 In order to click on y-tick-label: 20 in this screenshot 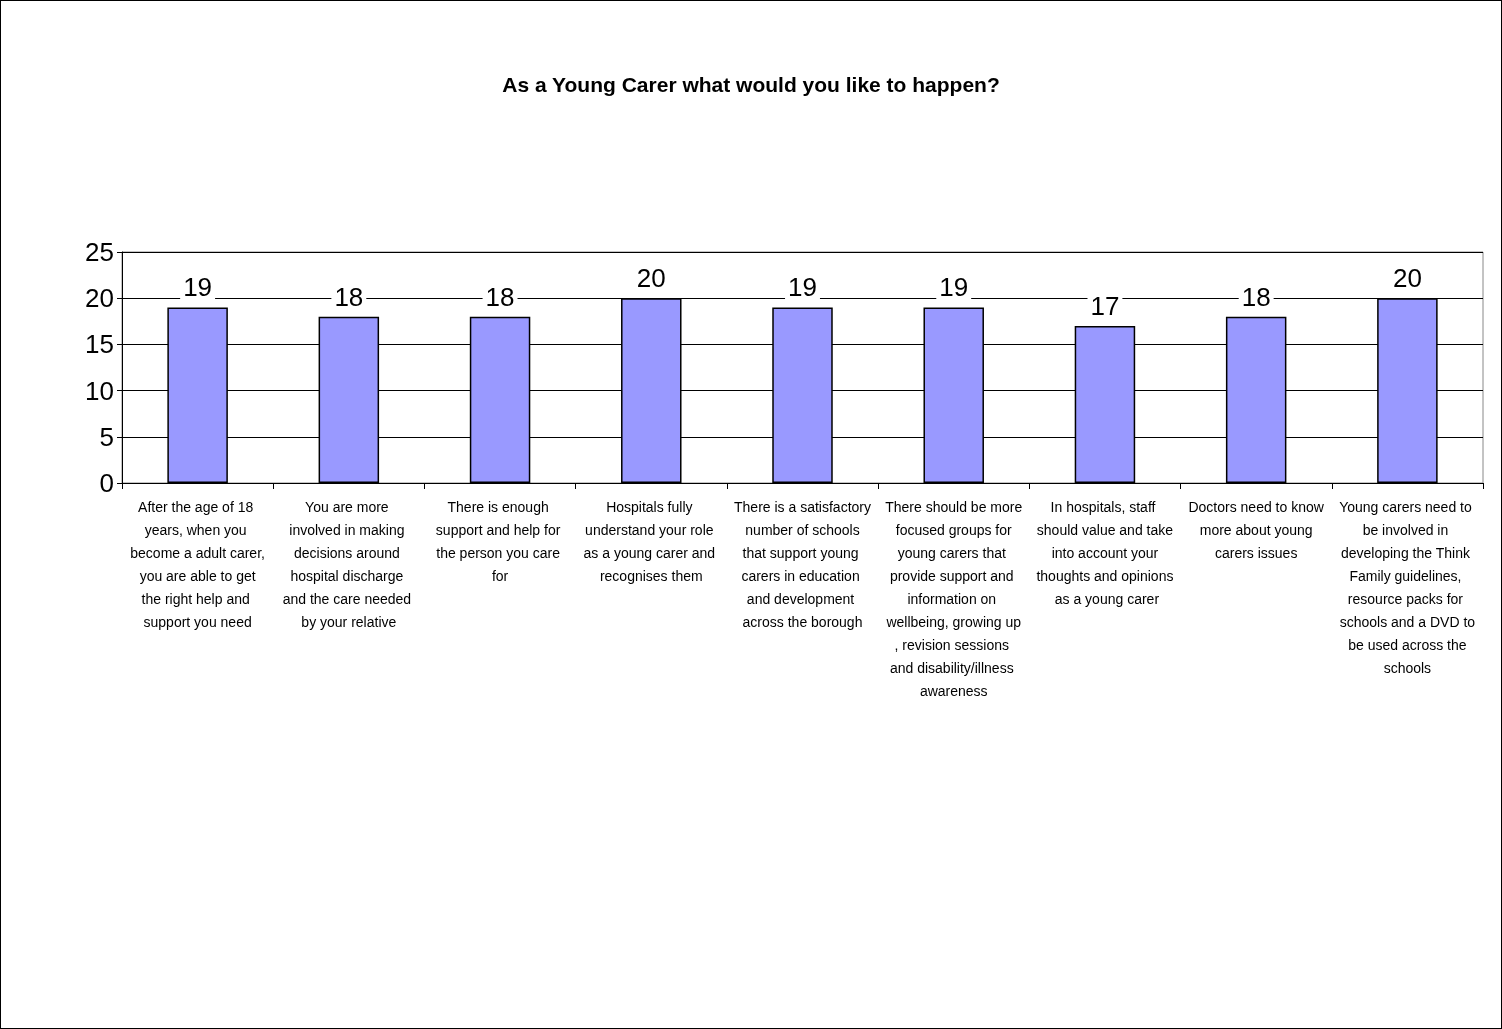, I will do `click(99, 298)`.